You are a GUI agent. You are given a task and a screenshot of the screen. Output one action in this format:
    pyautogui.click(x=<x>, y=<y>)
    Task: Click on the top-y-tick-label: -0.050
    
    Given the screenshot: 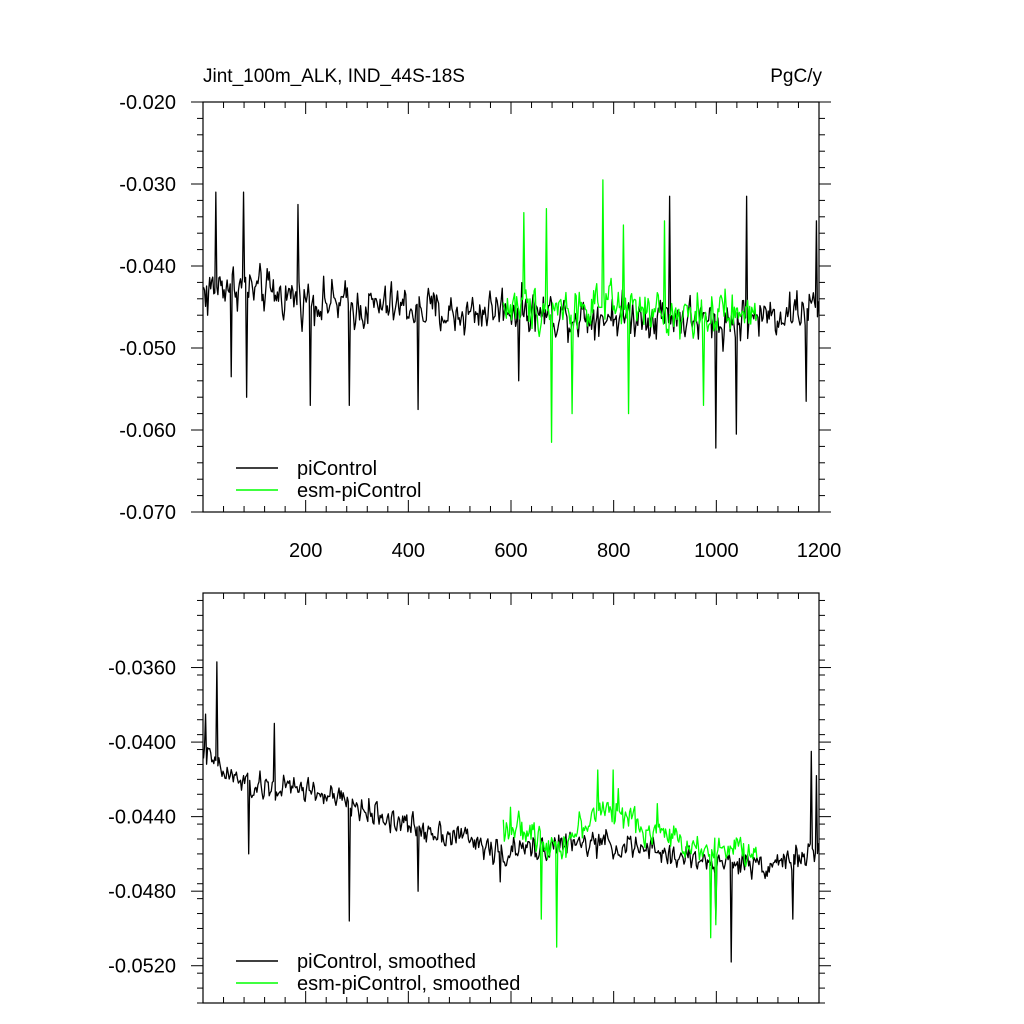 What is the action you would take?
    pyautogui.click(x=147, y=349)
    